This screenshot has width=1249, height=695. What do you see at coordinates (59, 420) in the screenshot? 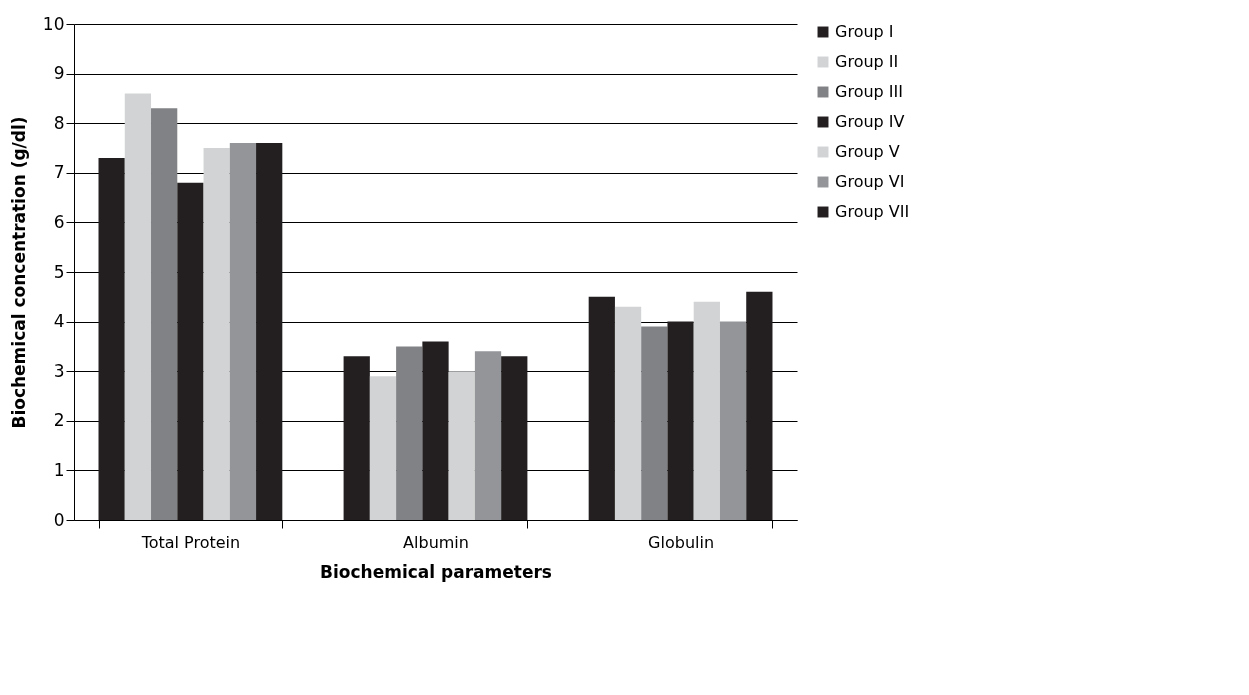
I see `y-tick-label: 2` at bounding box center [59, 420].